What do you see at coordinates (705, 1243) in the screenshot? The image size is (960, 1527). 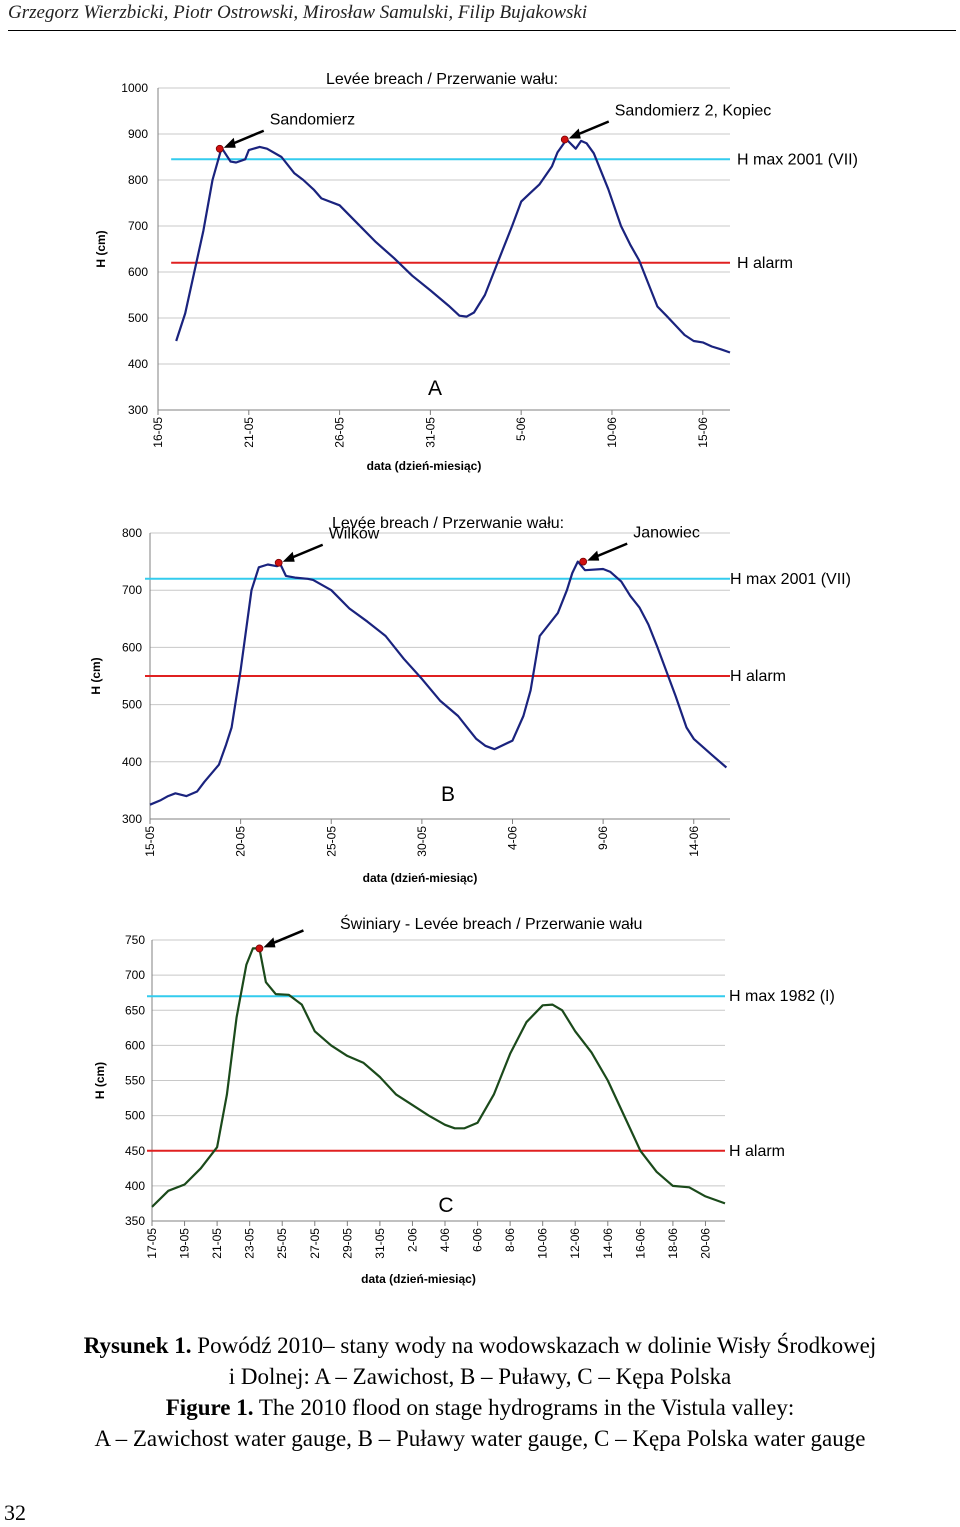 I see `x-tick-label: 20-06` at bounding box center [705, 1243].